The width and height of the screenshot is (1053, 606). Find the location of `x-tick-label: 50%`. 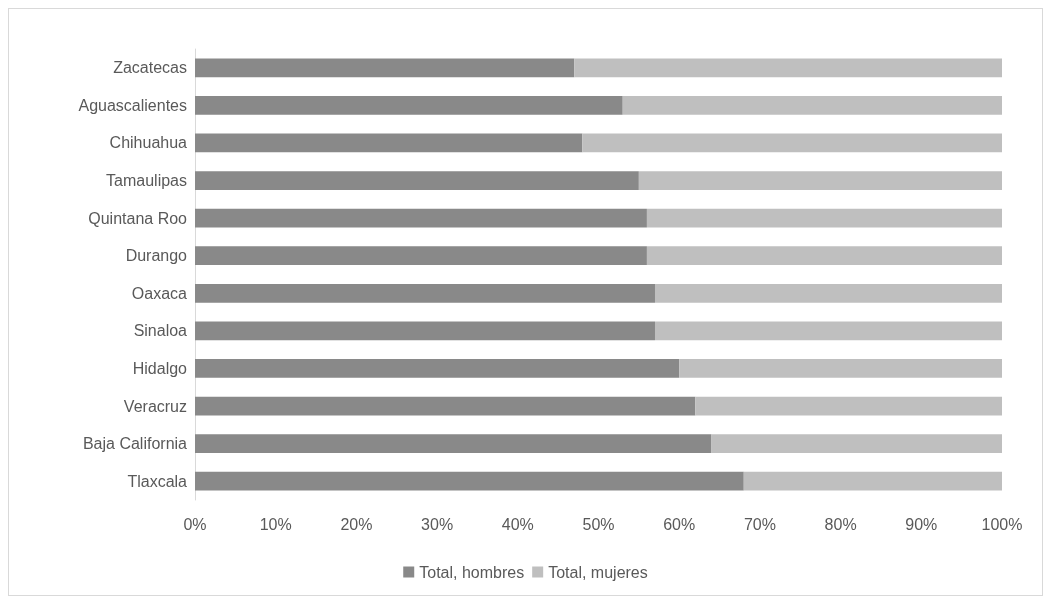

x-tick-label: 50% is located at coordinates (598, 524).